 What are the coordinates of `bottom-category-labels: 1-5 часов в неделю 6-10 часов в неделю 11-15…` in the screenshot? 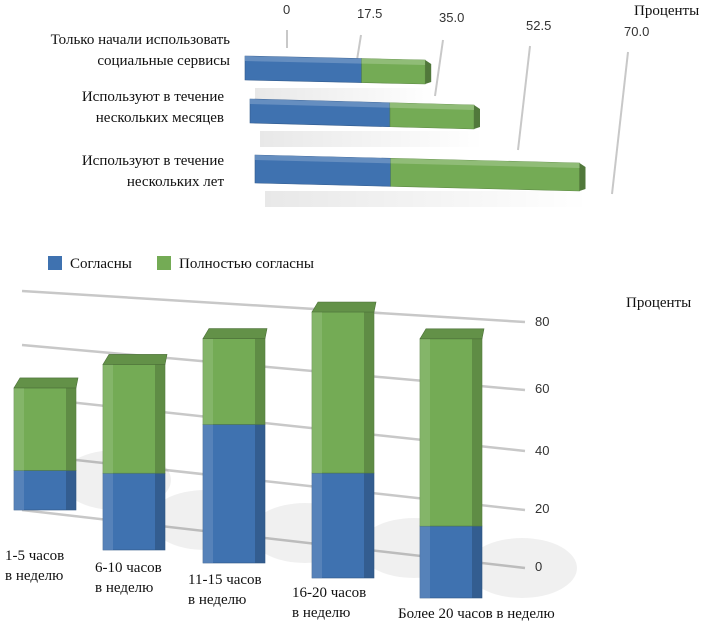 It's located at (280, 585).